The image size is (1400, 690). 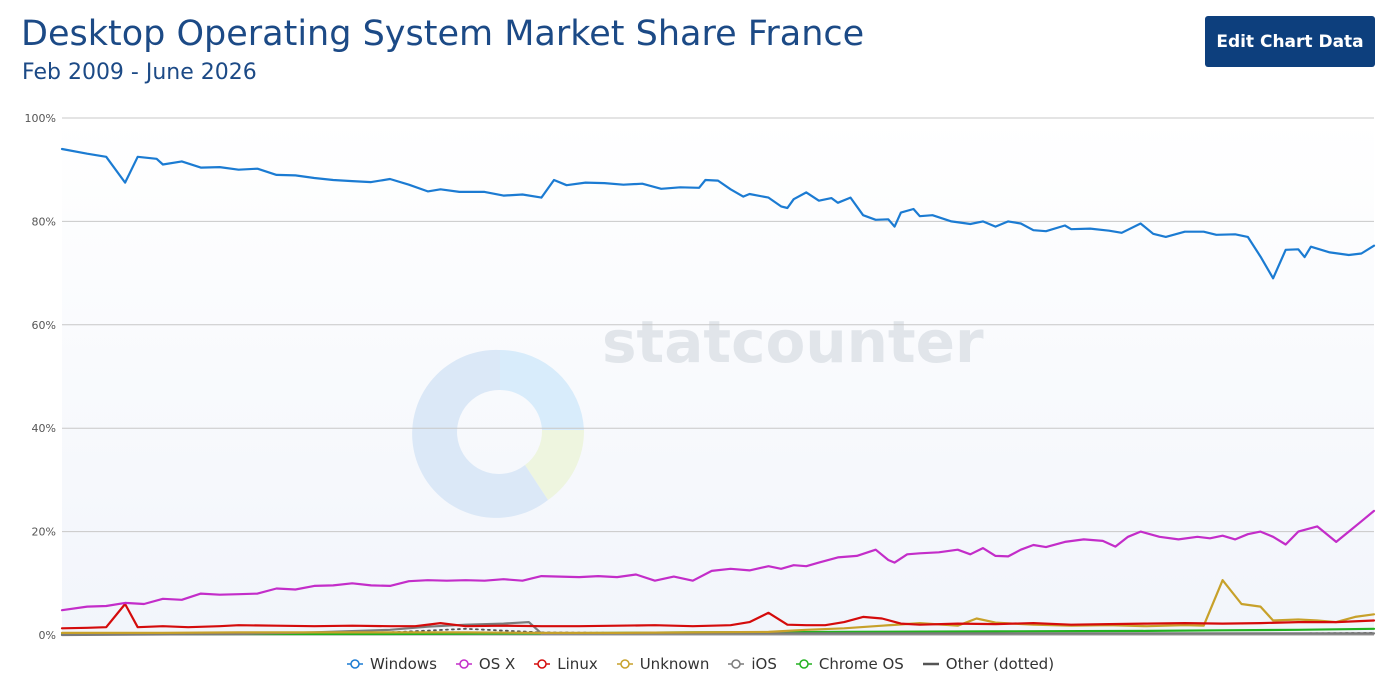 I want to click on series-line-linux, so click(x=718, y=616).